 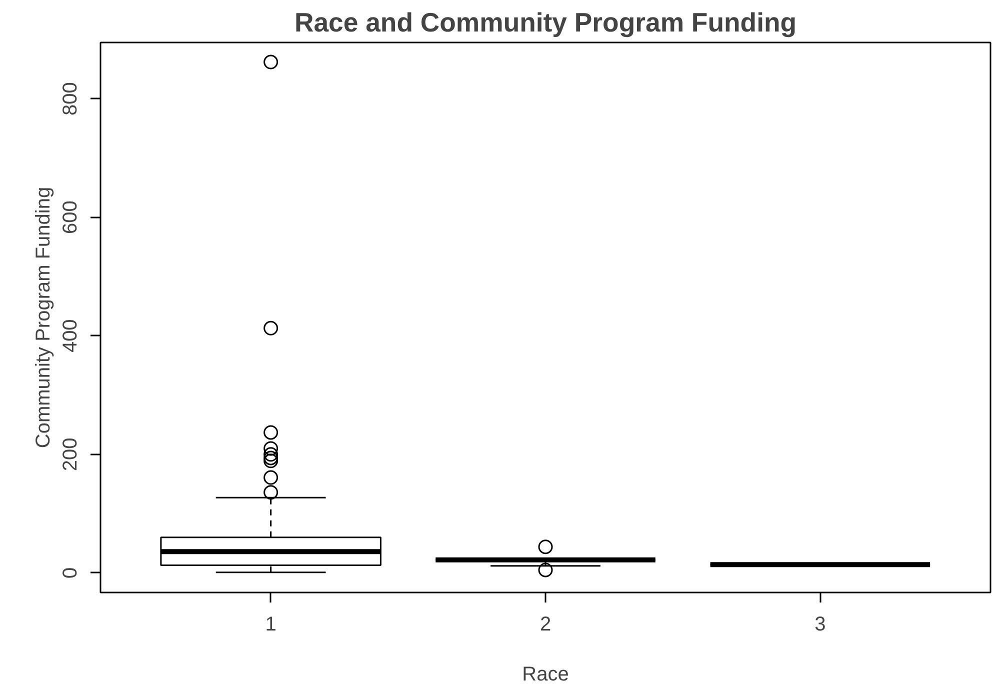 What do you see at coordinates (71, 336) in the screenshot?
I see `y-tick-label: 400` at bounding box center [71, 336].